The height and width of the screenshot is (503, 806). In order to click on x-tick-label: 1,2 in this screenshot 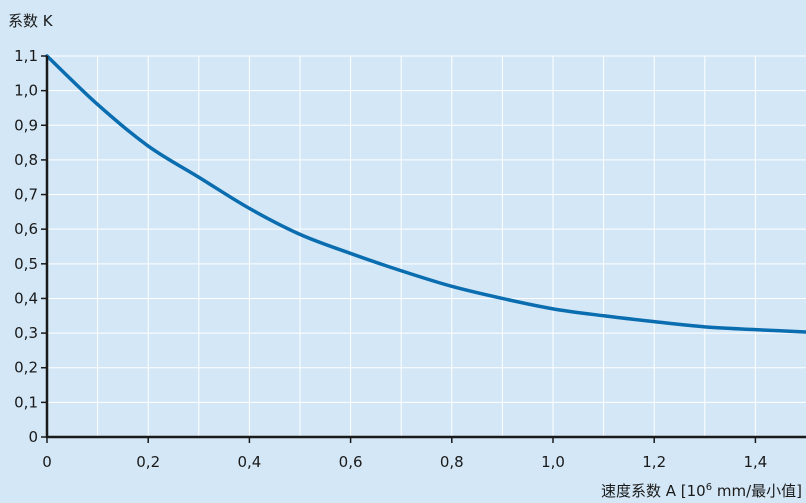, I will do `click(654, 462)`.